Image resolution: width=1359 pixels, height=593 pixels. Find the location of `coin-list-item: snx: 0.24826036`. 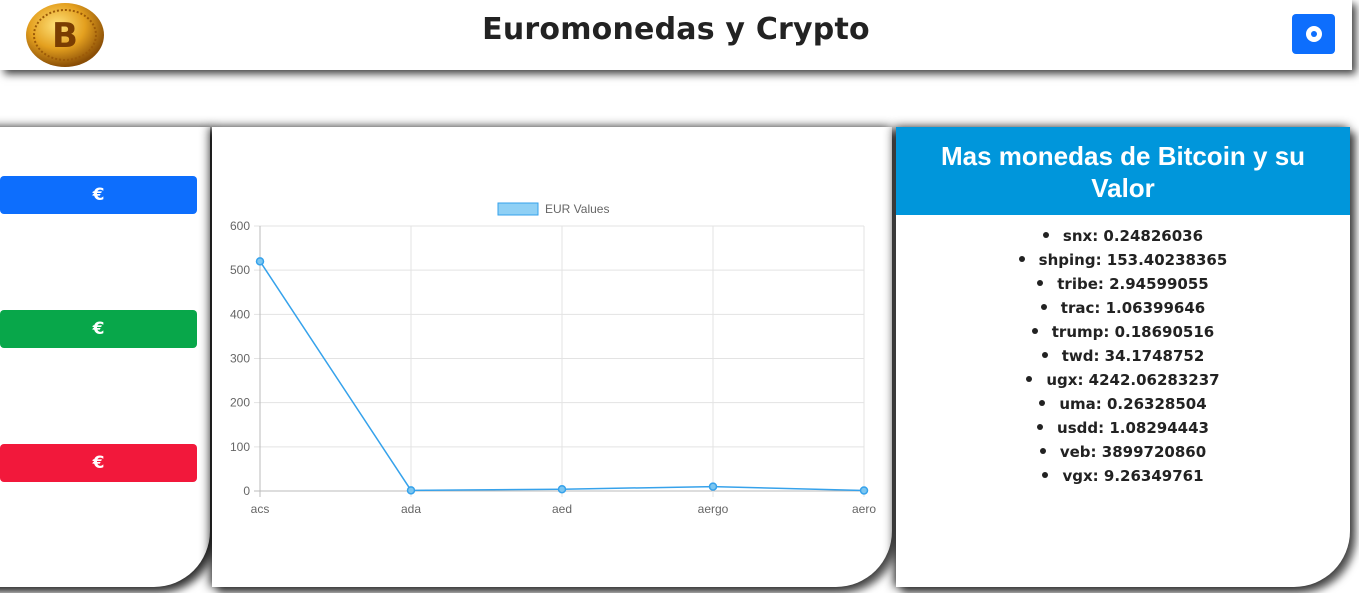

coin-list-item: snx: 0.24826036 is located at coordinates (1123, 236).